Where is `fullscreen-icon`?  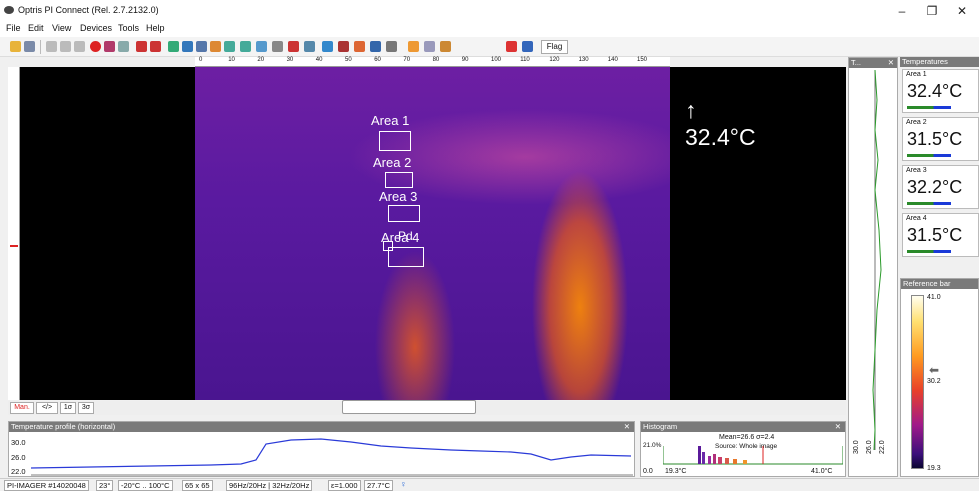 fullscreen-icon is located at coordinates (327, 46).